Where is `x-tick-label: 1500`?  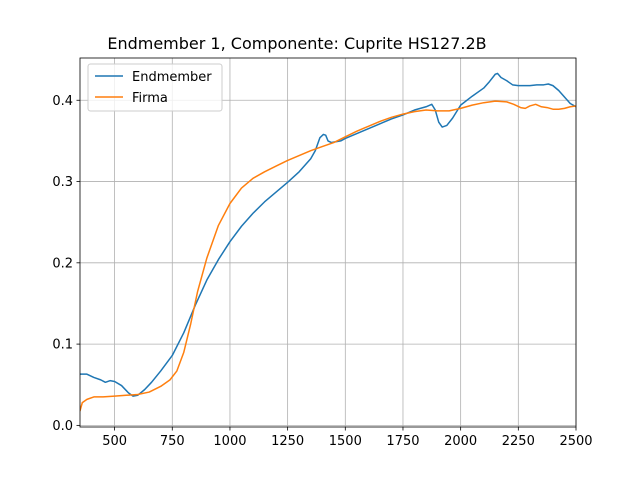 x-tick-label: 1500 is located at coordinates (345, 441).